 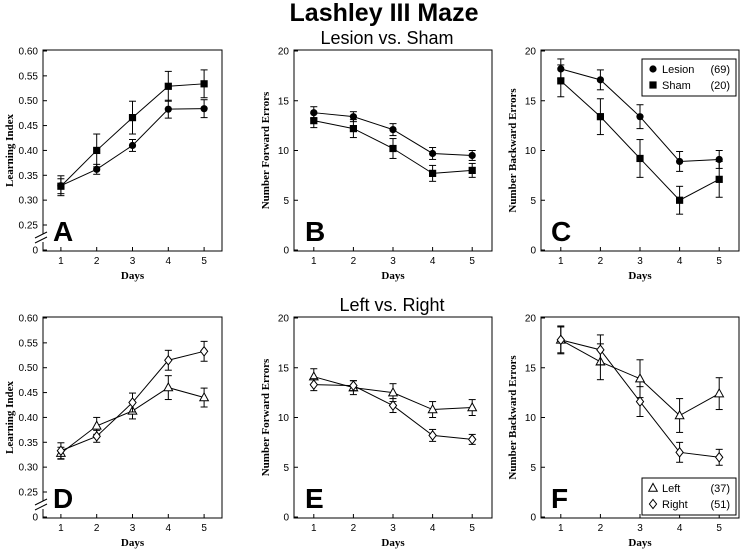 What do you see at coordinates (132, 135) in the screenshot?
I see `series-line` at bounding box center [132, 135].